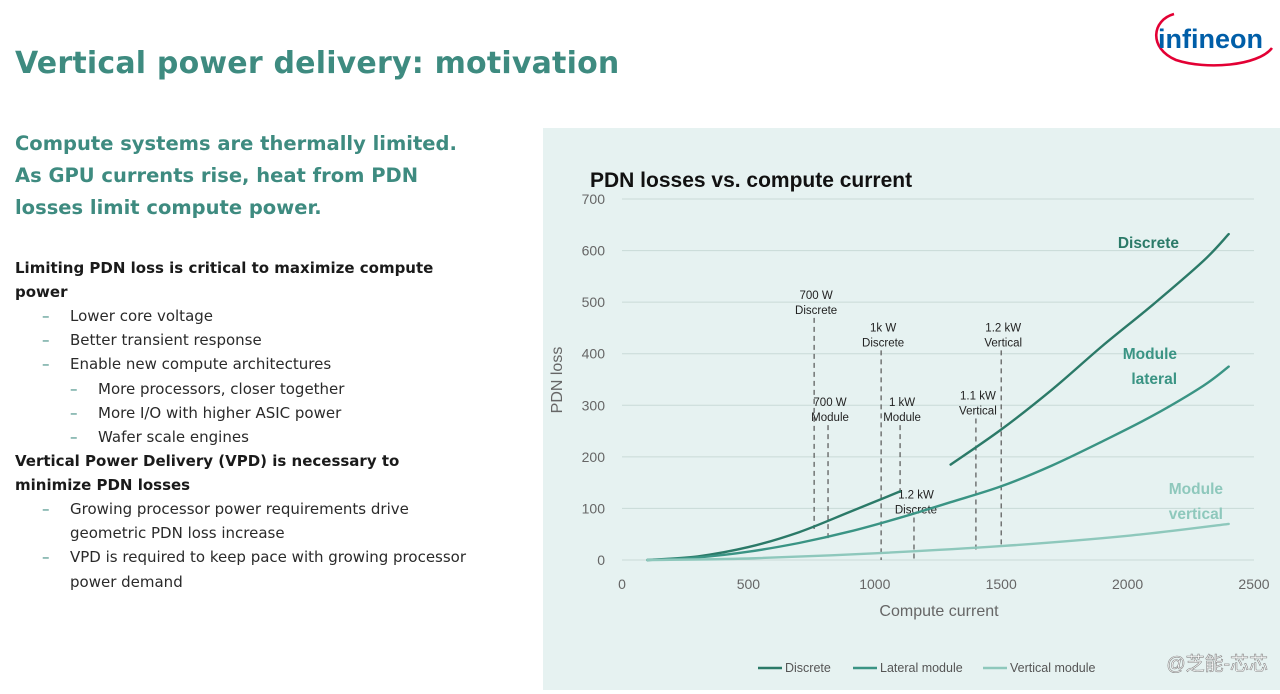  I want to click on series-label: vertical, so click(1196, 514).